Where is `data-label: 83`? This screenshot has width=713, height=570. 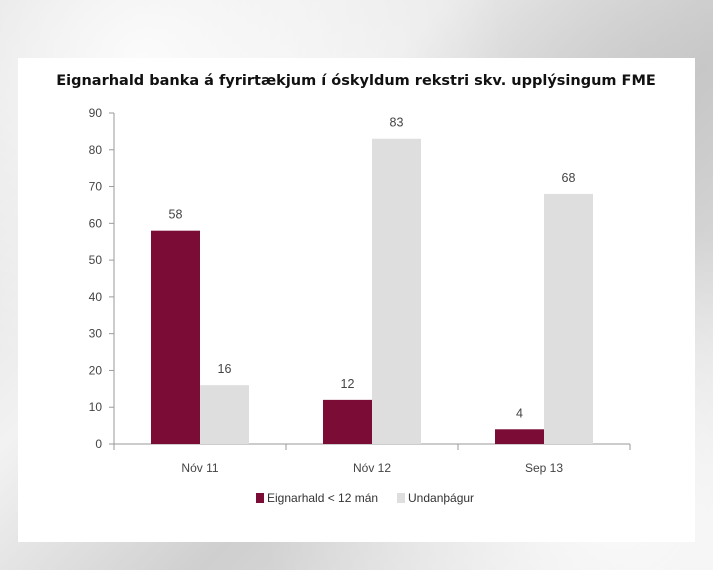
data-label: 83 is located at coordinates (397, 123).